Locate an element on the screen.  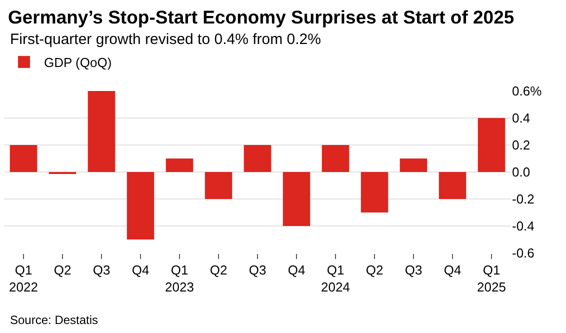
y-tick-label: -0.2 is located at coordinates (523, 199).